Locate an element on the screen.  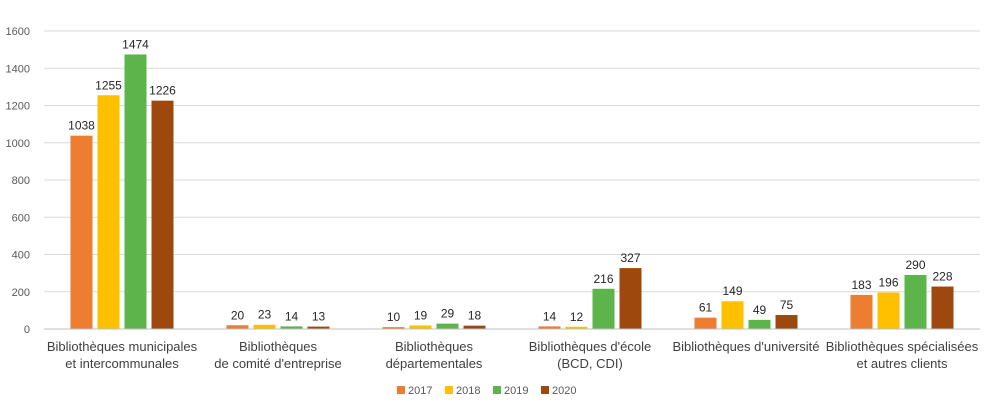
data-label: 12 is located at coordinates (577, 317).